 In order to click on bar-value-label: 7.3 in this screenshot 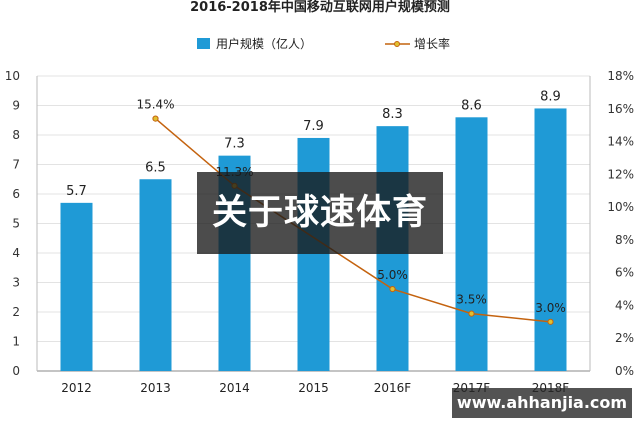, I will do `click(234, 144)`.